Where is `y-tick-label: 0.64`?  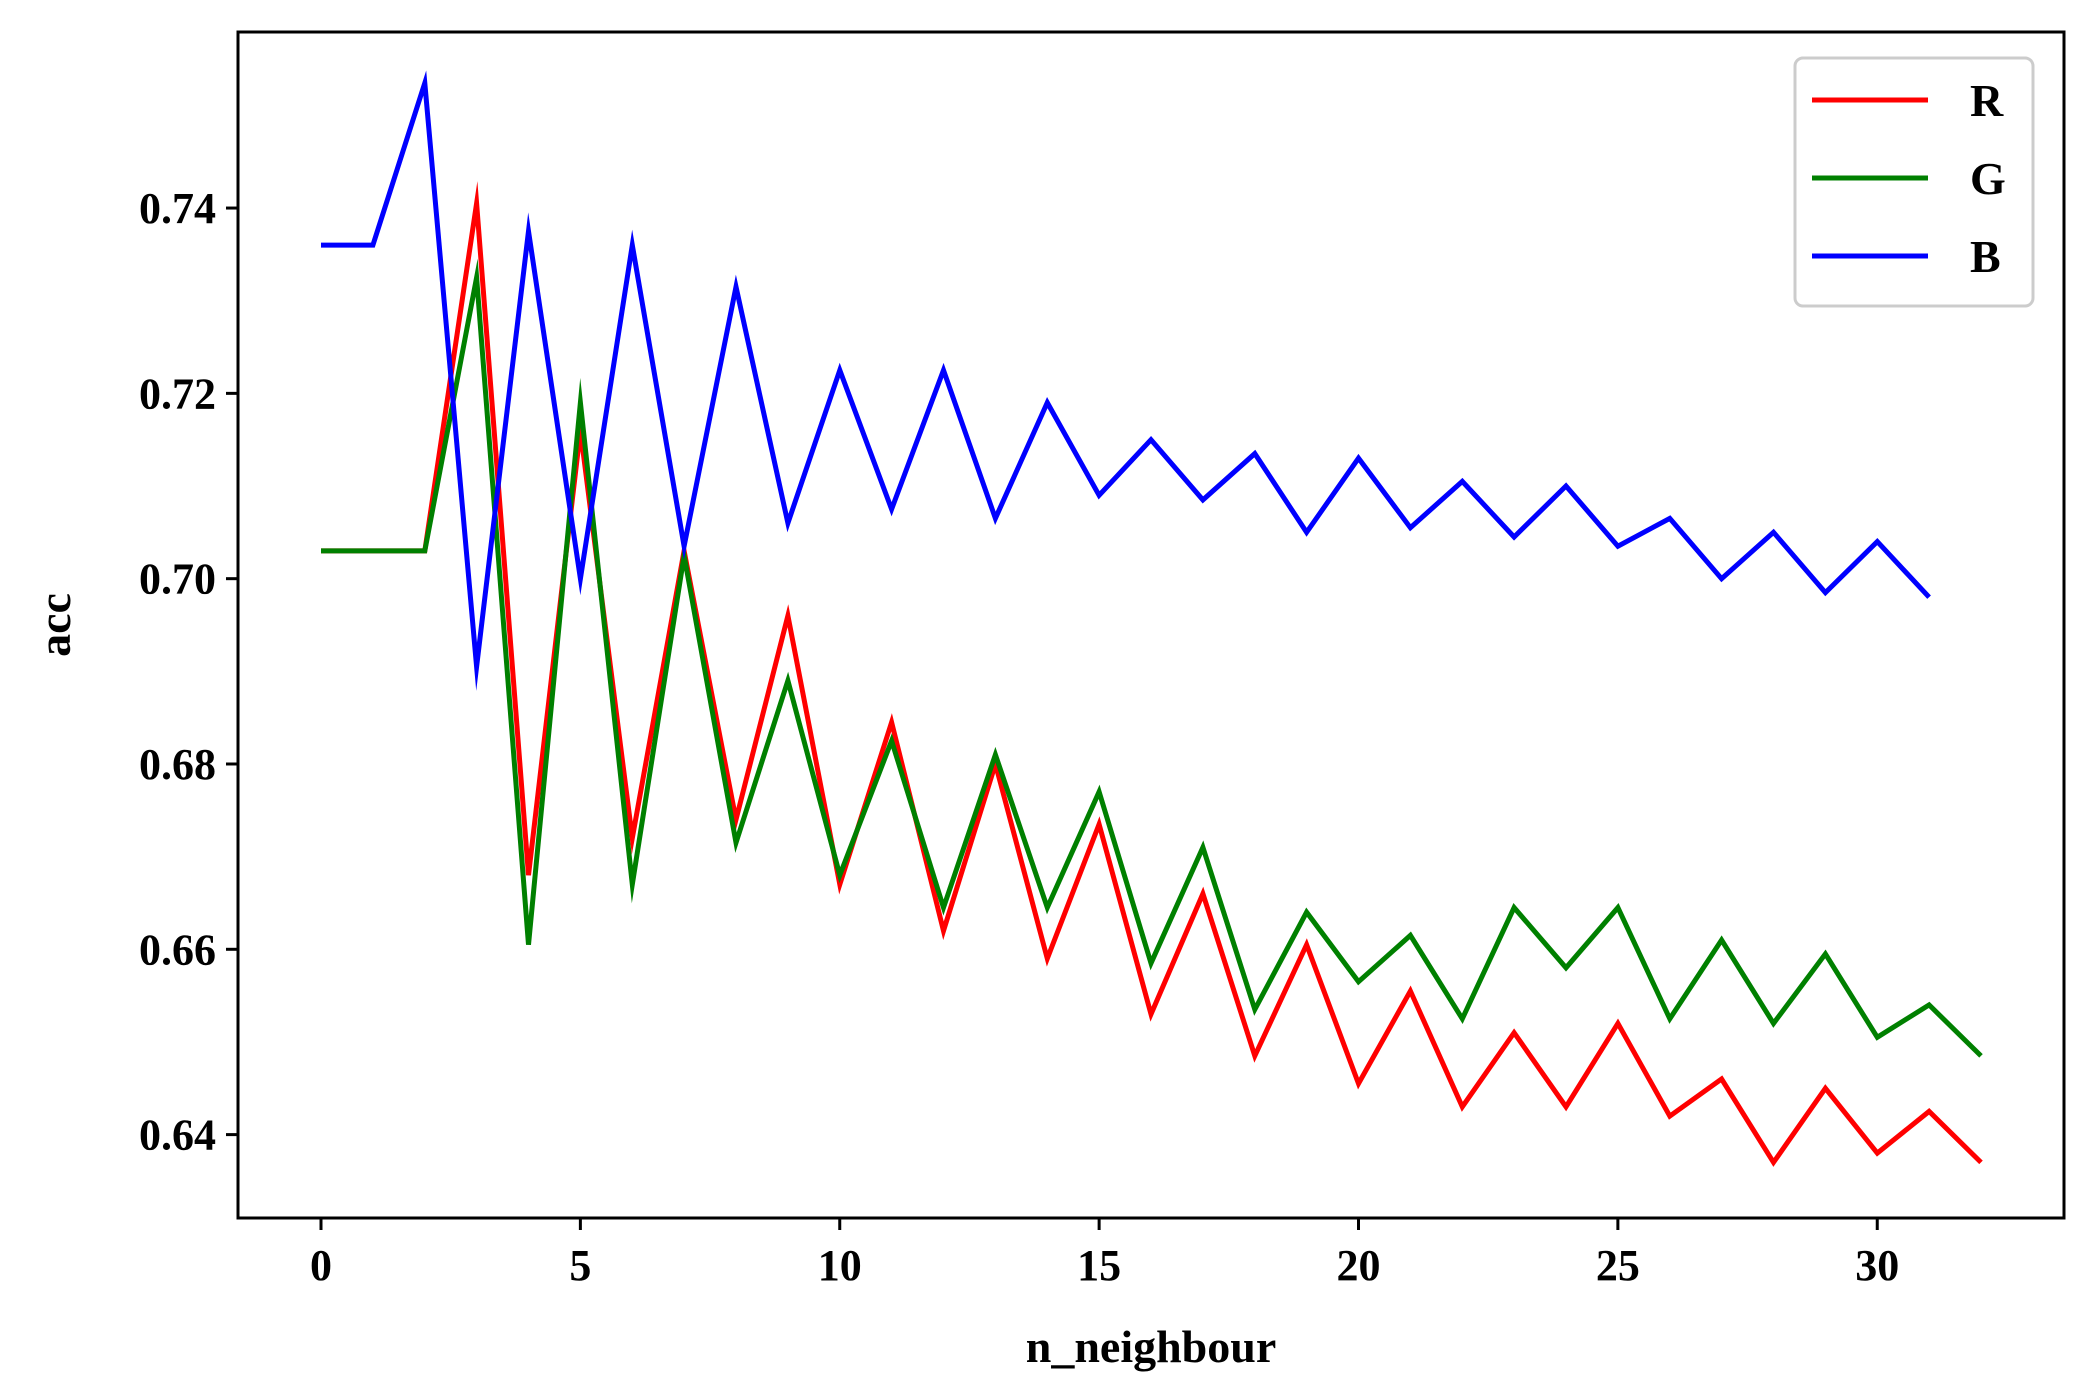 y-tick-label: 0.64 is located at coordinates (177, 1135).